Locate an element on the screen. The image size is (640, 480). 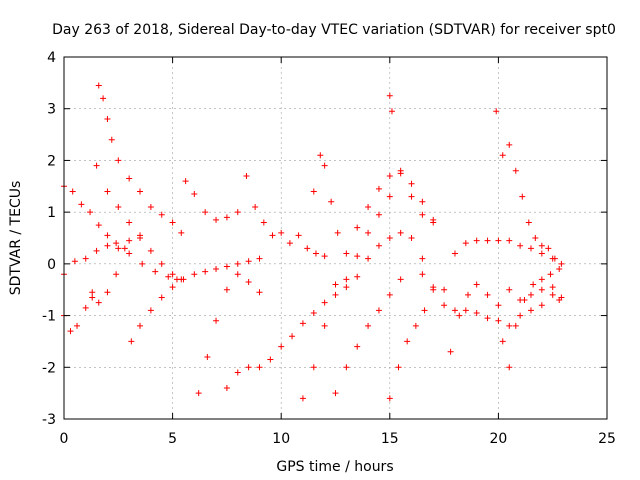
series-arc13 is located at coordinates (325, 194).